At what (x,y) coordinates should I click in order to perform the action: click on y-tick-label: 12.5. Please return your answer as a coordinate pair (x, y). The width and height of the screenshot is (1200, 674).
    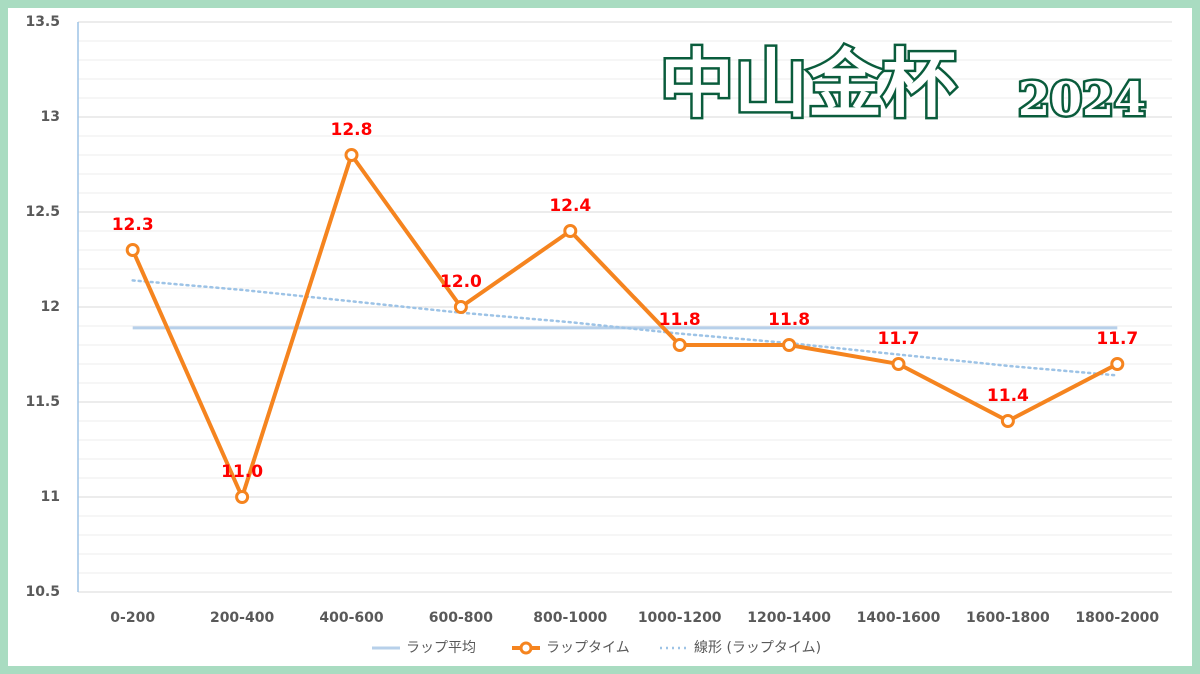
    Looking at the image, I should click on (42, 212).